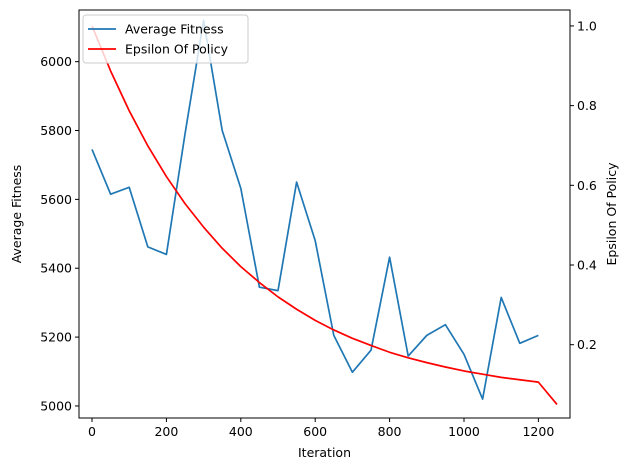 The width and height of the screenshot is (630, 470). I want to click on legend-box, so click(165, 39).